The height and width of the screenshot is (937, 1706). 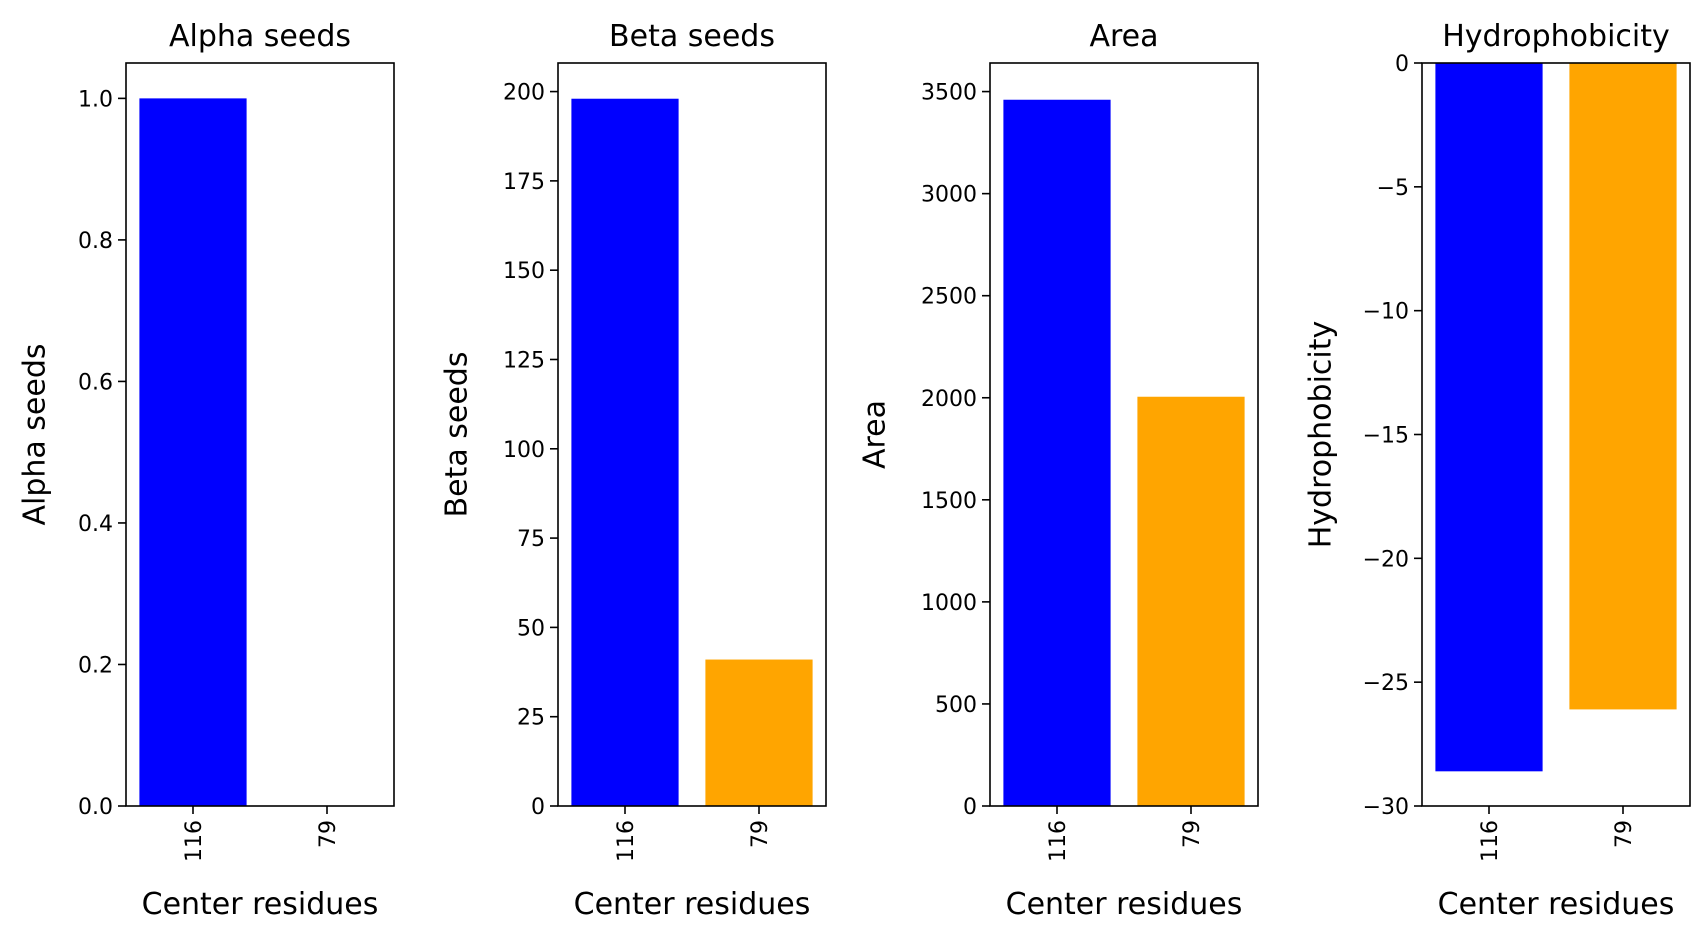 What do you see at coordinates (1556, 36) in the screenshot?
I see `chart-title: Hydrophobicity` at bounding box center [1556, 36].